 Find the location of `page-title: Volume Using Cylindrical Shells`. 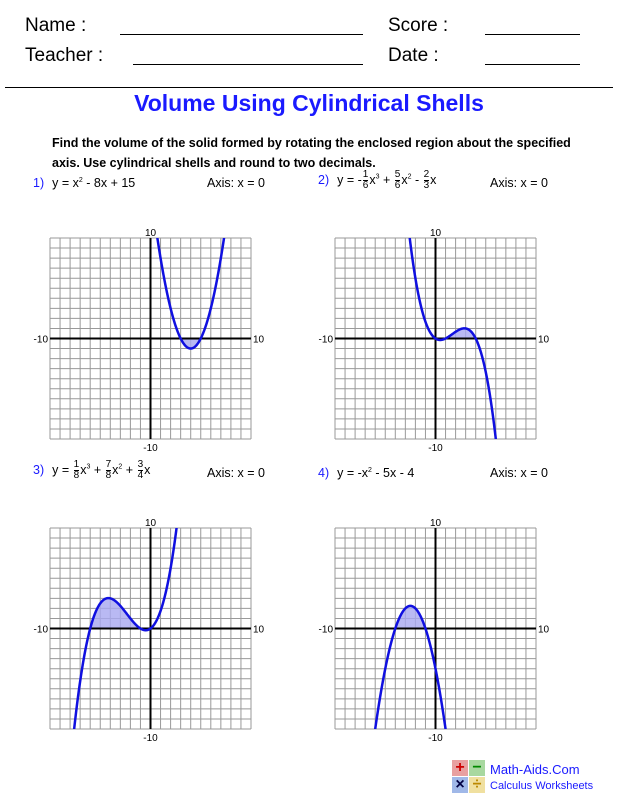

page-title: Volume Using Cylindrical Shells is located at coordinates (309, 103).